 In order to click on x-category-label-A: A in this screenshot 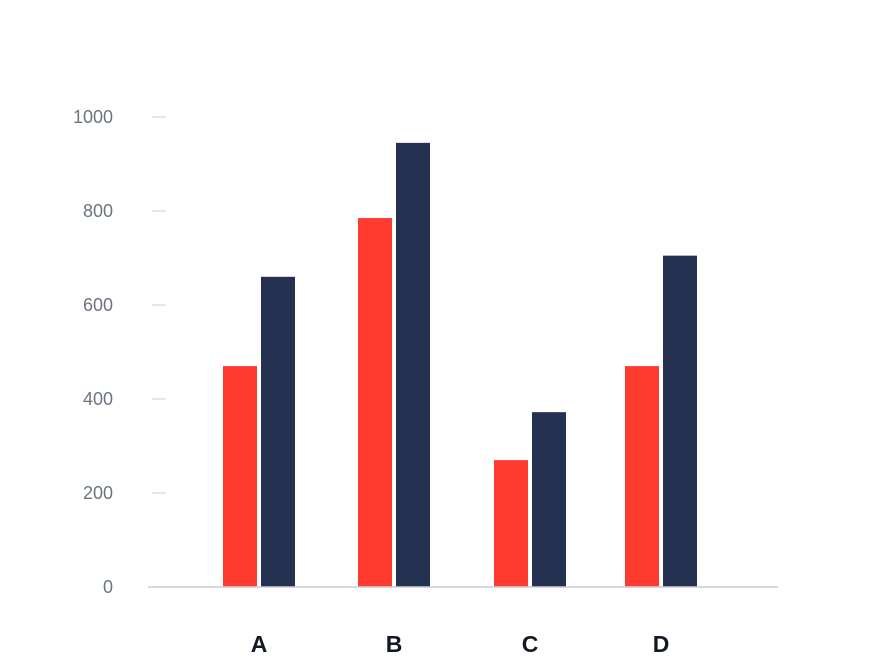, I will do `click(259, 644)`.